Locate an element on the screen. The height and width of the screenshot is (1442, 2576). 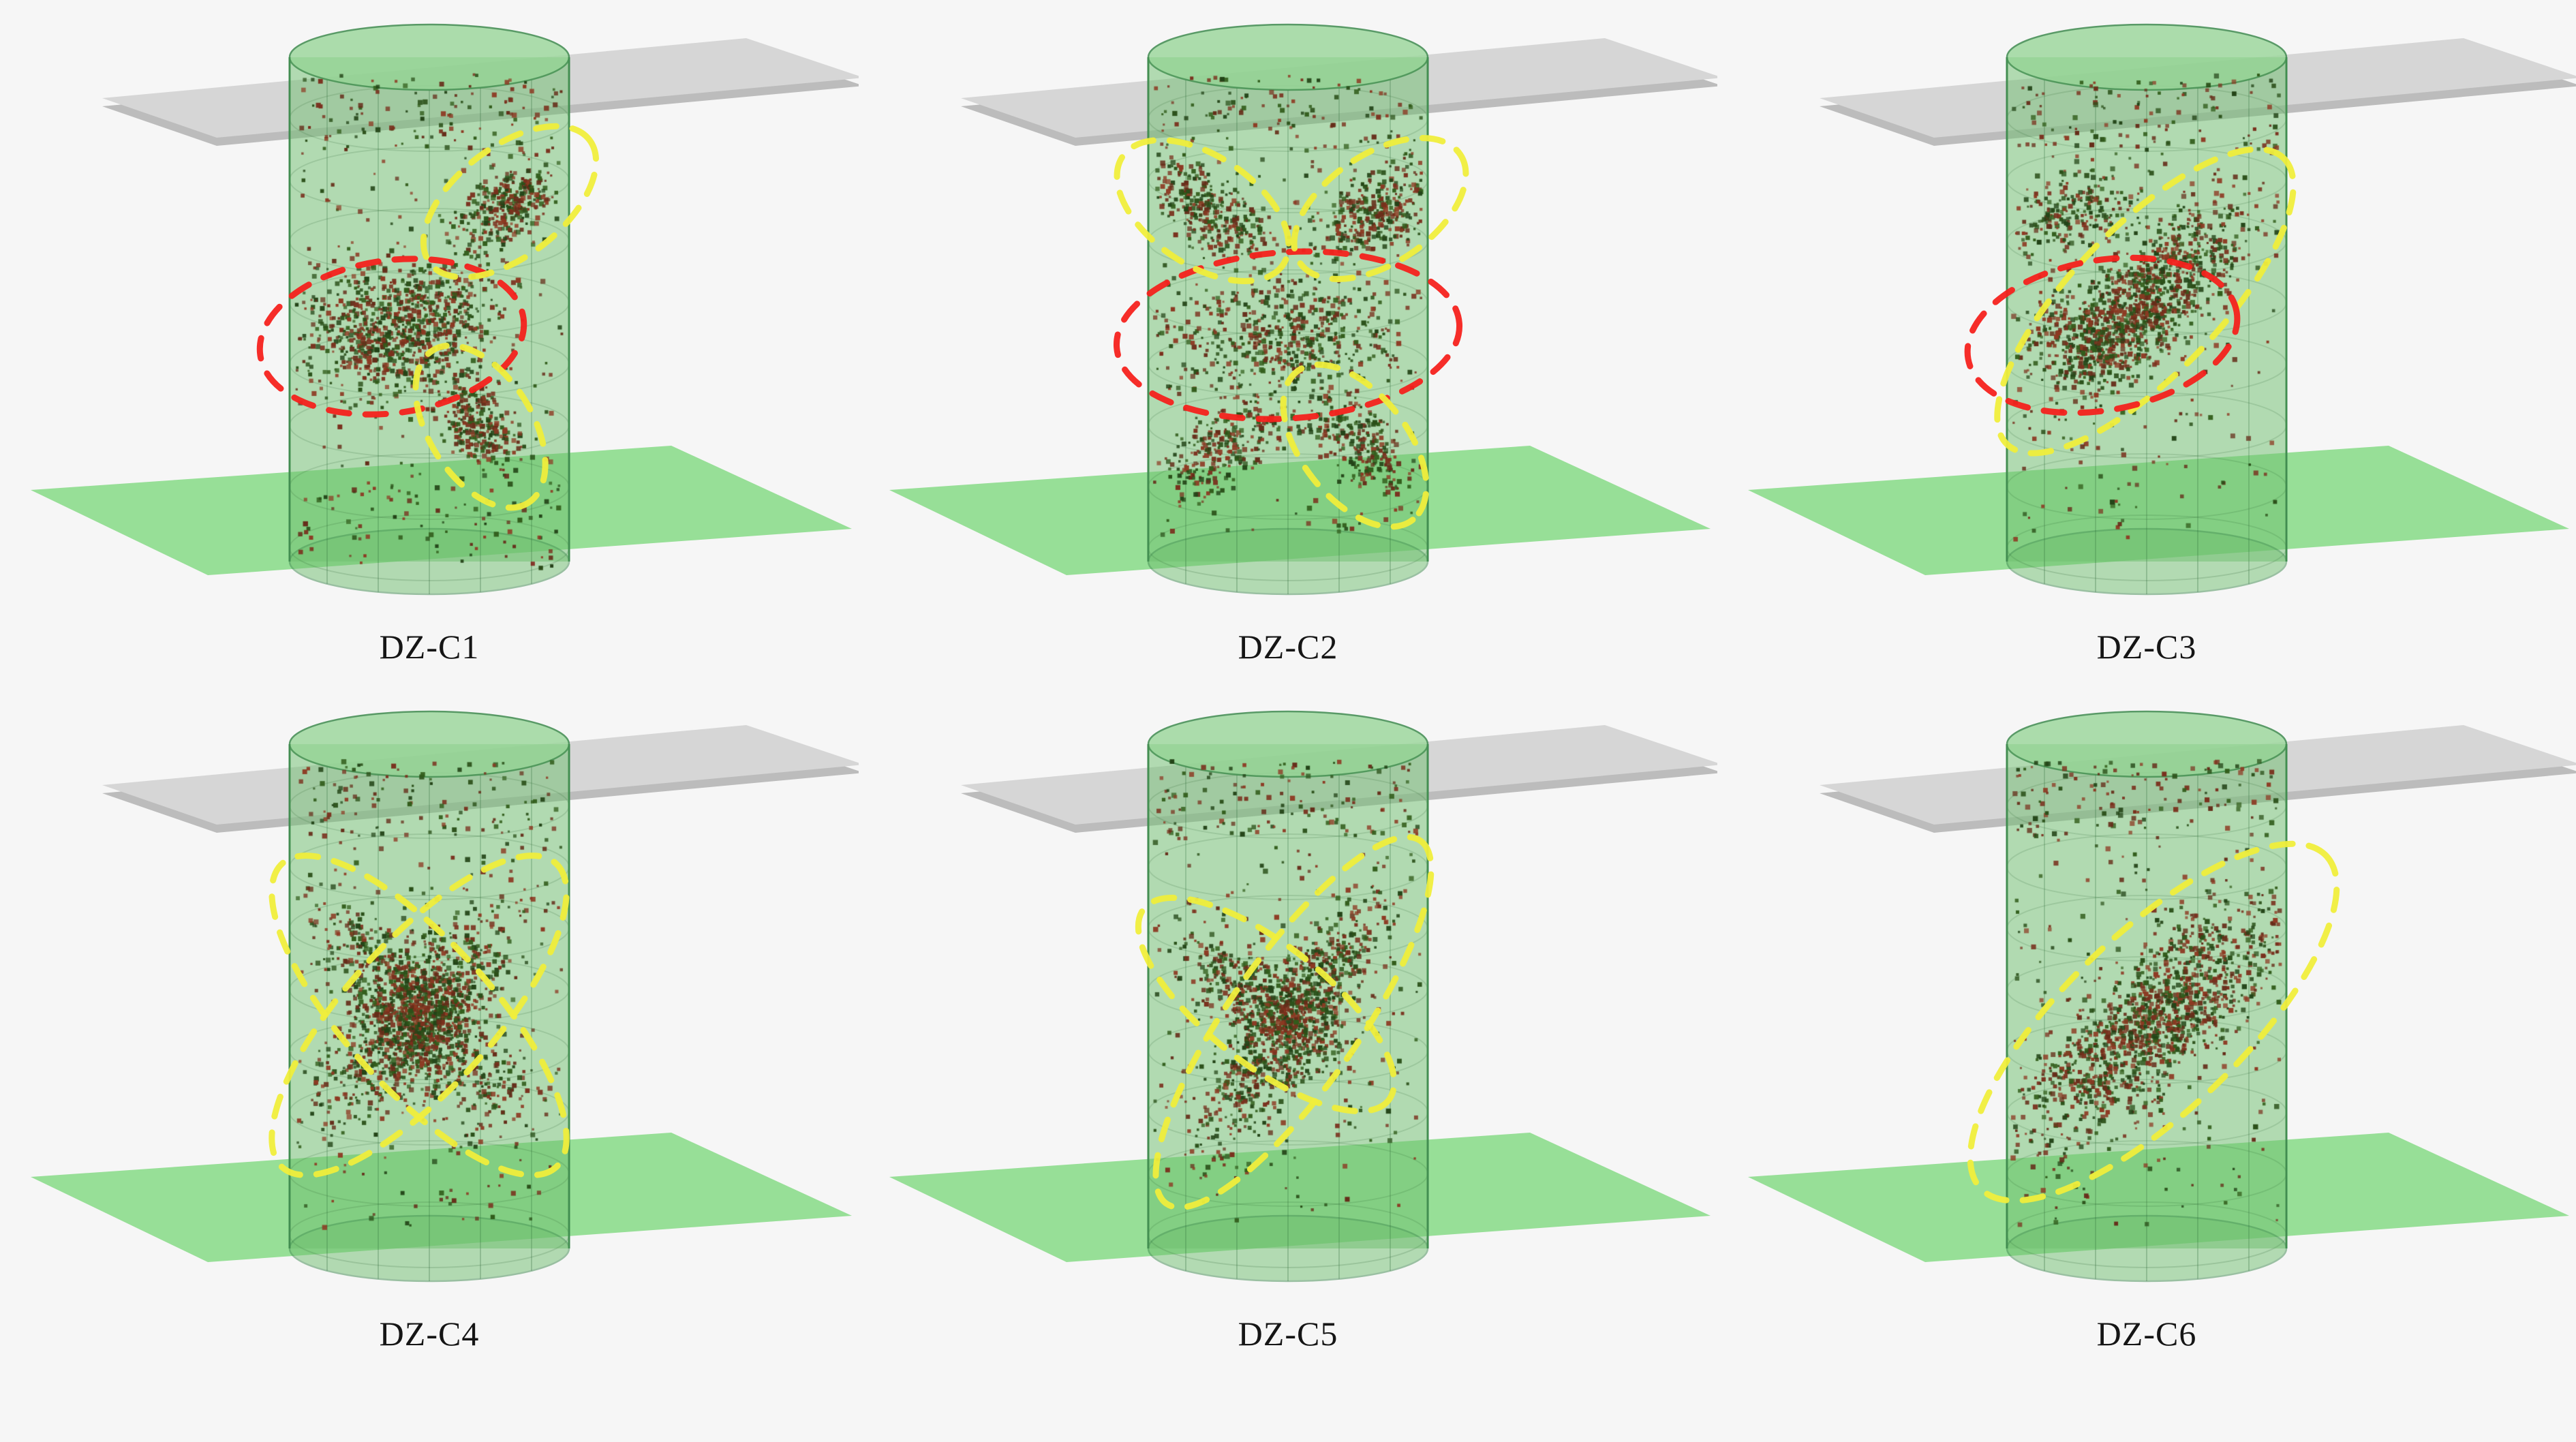
panel-label: DZ-C4 is located at coordinates (430, 1334).